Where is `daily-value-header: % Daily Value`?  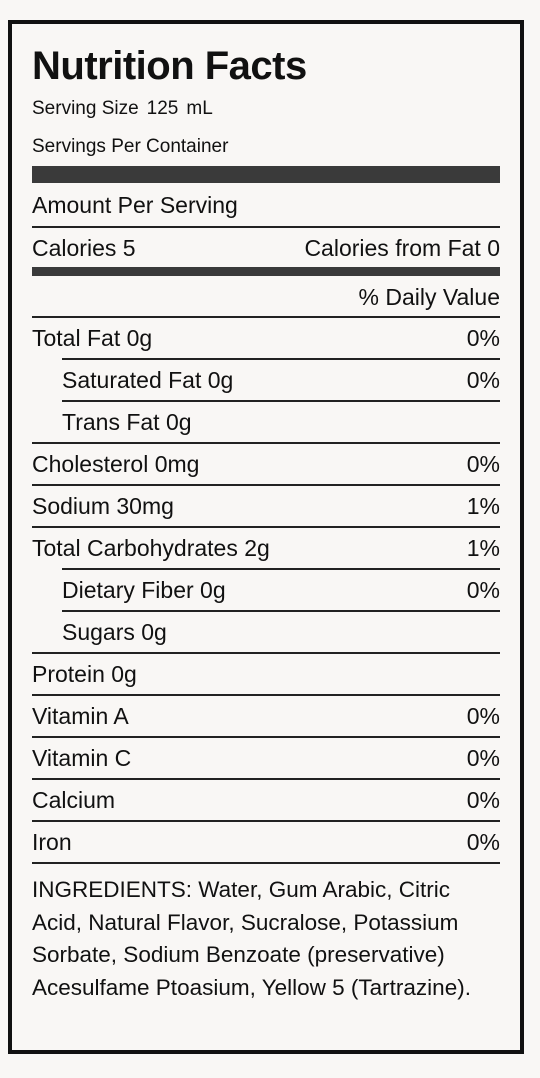
daily-value-header: % Daily Value is located at coordinates (429, 296).